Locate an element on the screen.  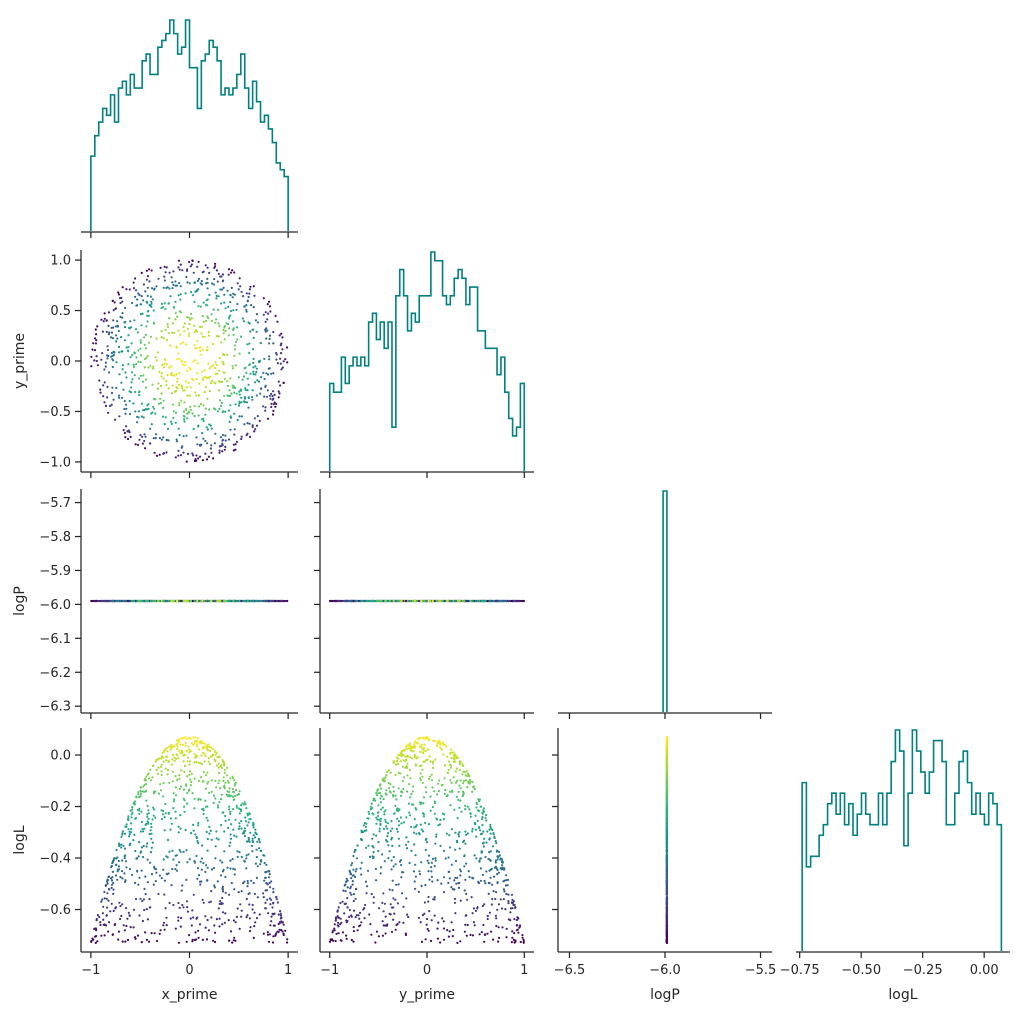
panel-logP-vs-y_prime is located at coordinates (424, 604).